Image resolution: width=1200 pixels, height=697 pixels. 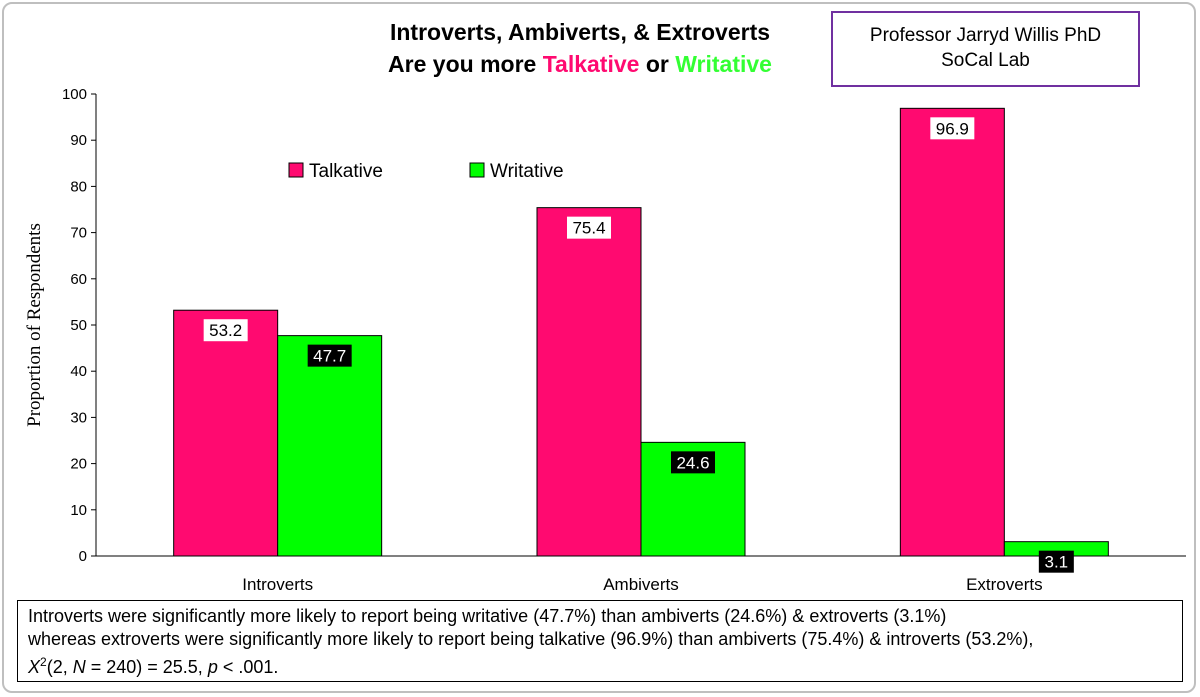 What do you see at coordinates (78, 233) in the screenshot?
I see `y-tick-label: 70` at bounding box center [78, 233].